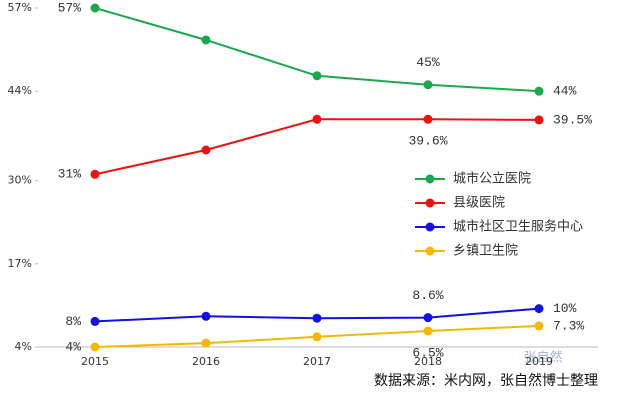 This screenshot has width=630, height=401. I want to click on value-label: 31%, so click(70, 174).